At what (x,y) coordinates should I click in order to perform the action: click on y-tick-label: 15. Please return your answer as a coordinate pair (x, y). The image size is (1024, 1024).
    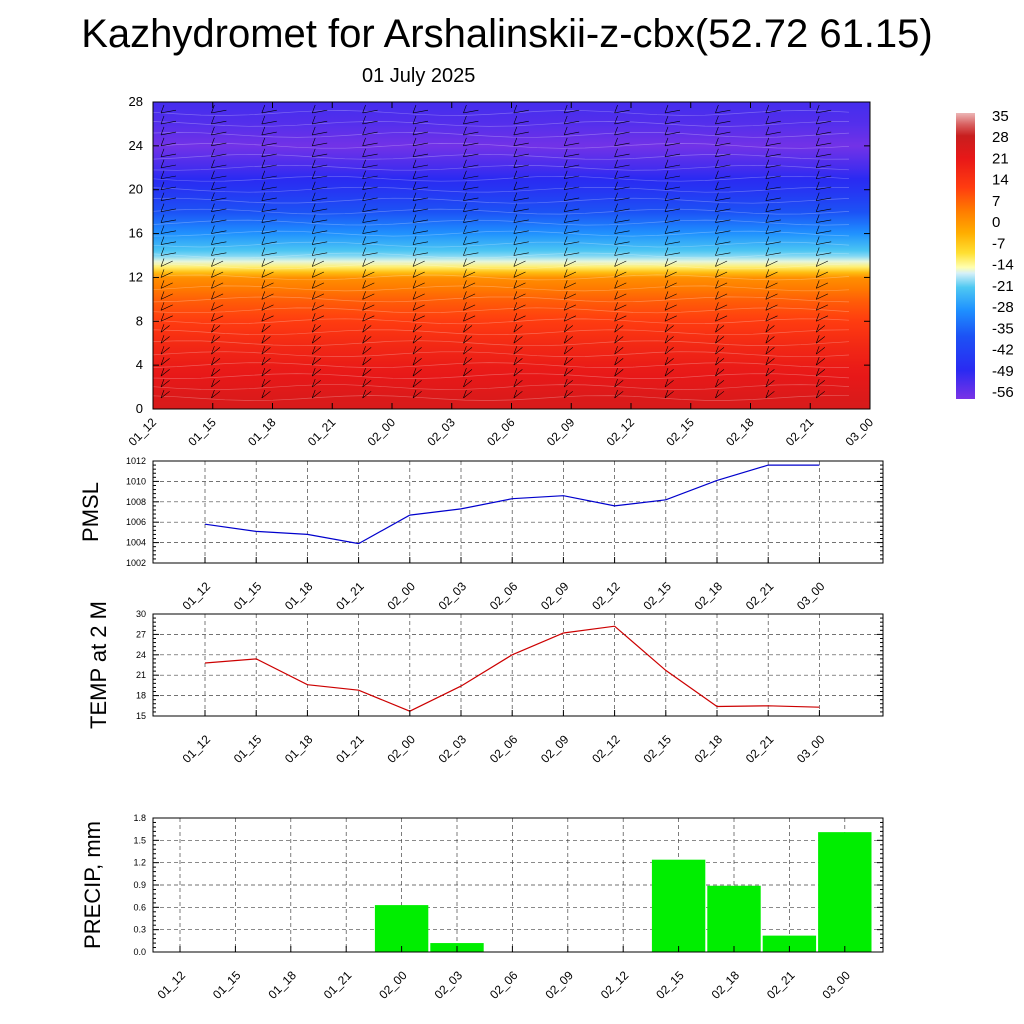
    Looking at the image, I should click on (141, 716).